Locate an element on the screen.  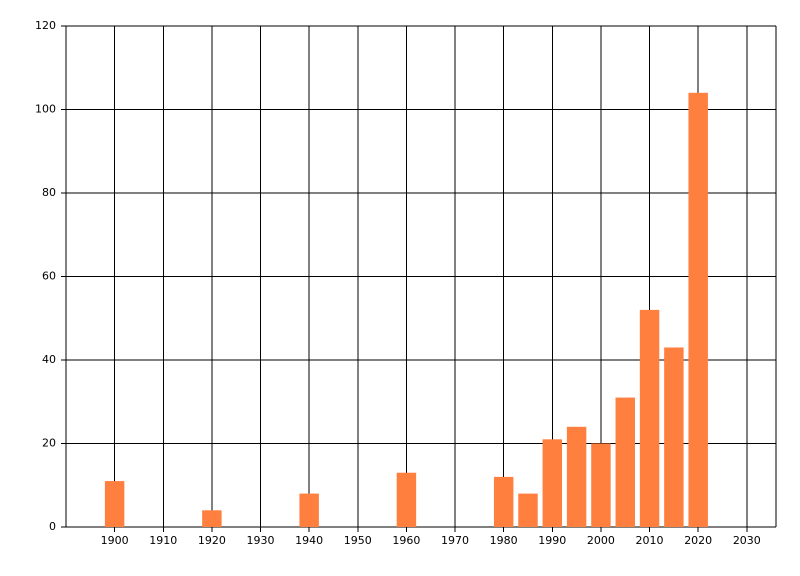
y-tick-label: 40 is located at coordinates (49, 359).